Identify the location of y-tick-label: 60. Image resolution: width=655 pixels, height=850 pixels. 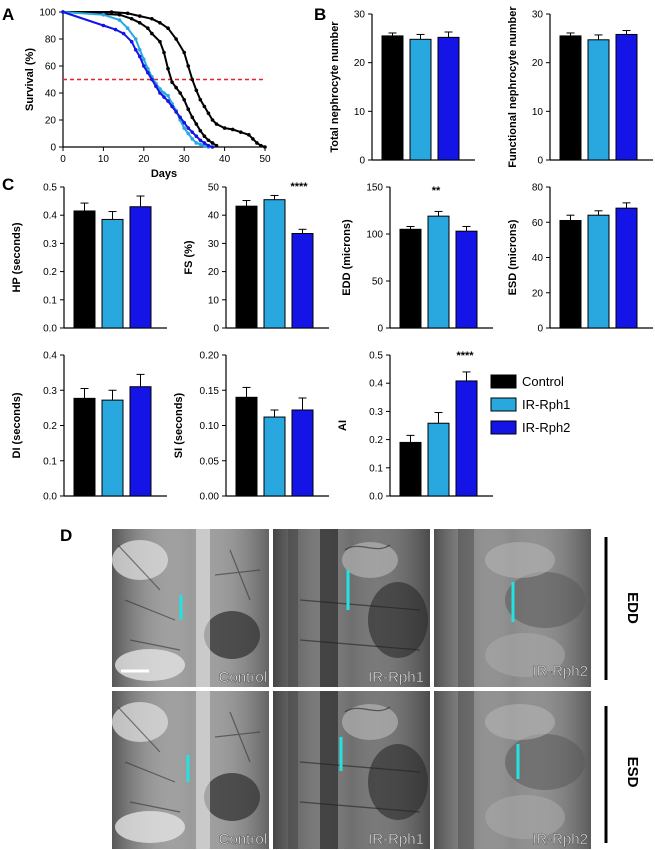
(51, 67).